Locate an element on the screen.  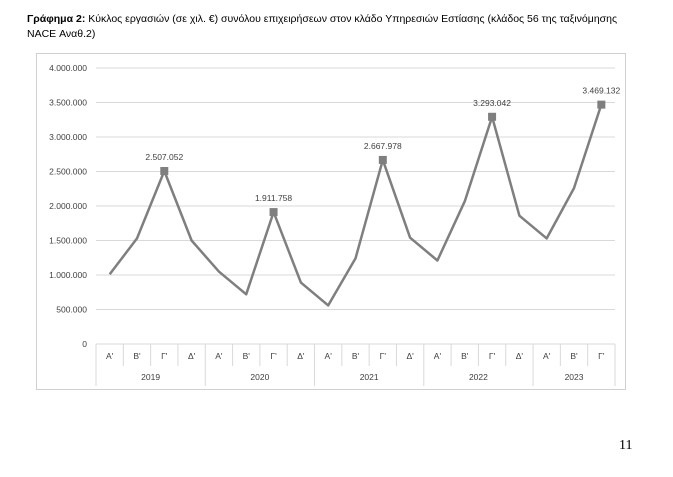
y-tick-label: 3.000.000 is located at coordinates (68, 137).